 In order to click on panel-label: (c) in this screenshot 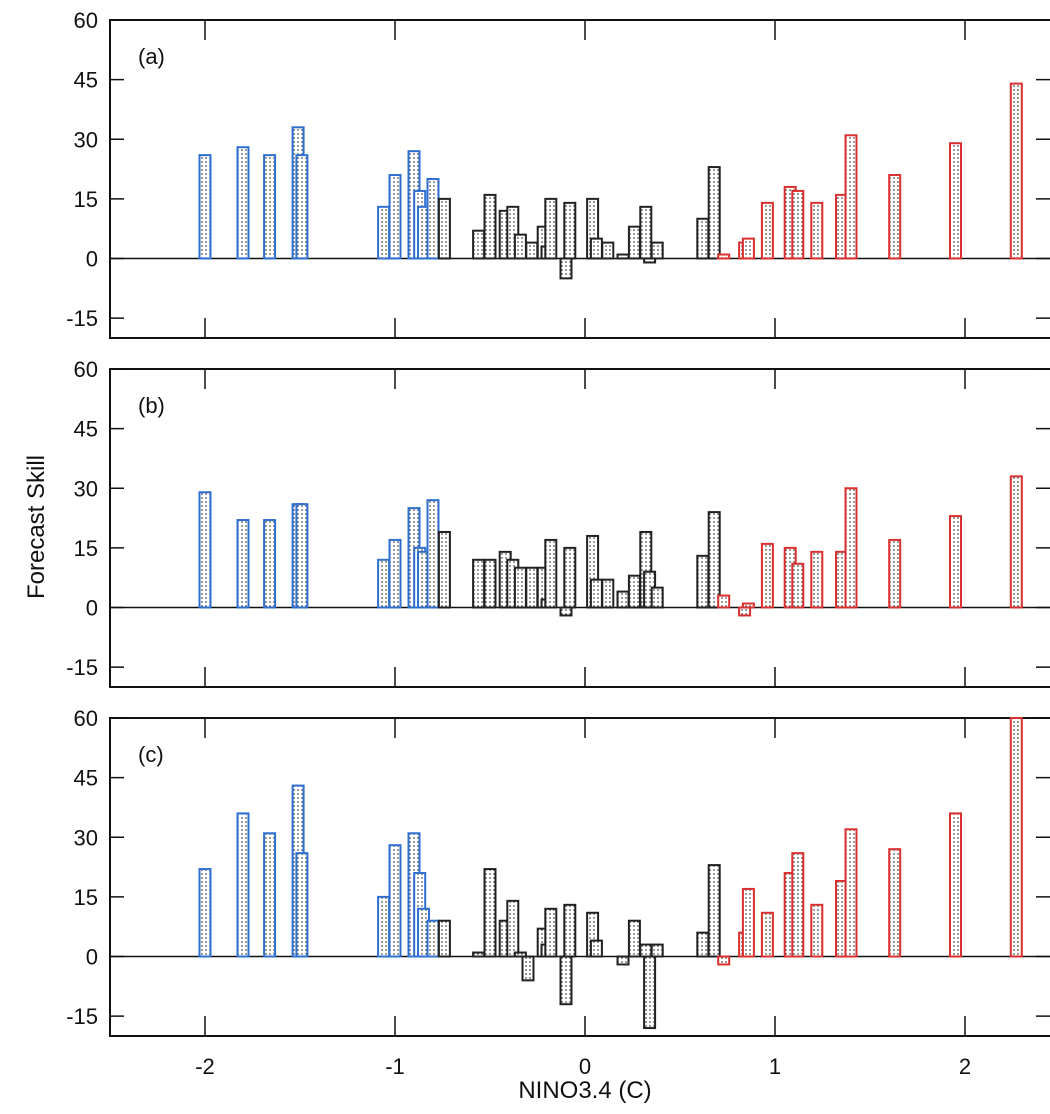, I will do `click(151, 754)`.